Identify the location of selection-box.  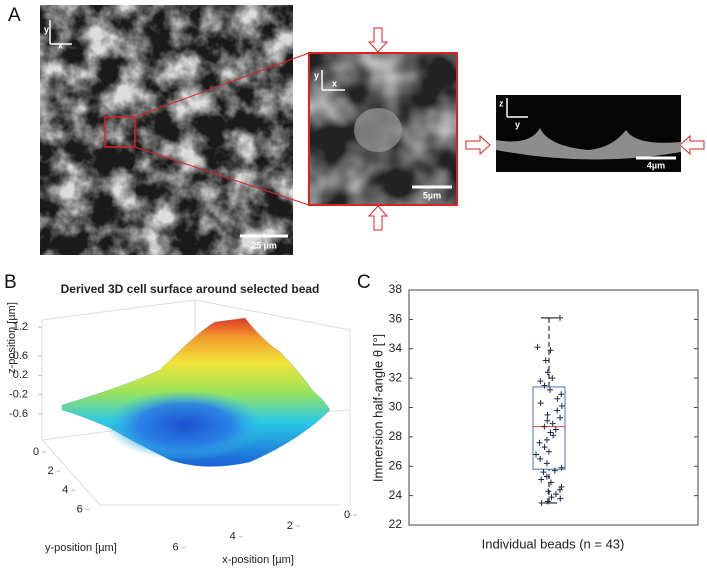
(120, 132).